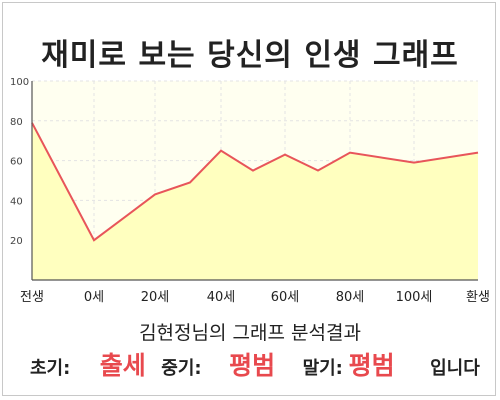  What do you see at coordinates (250, 55) in the screenshot?
I see `chart-title: 재미로 보는 당신의 인생 그래프` at bounding box center [250, 55].